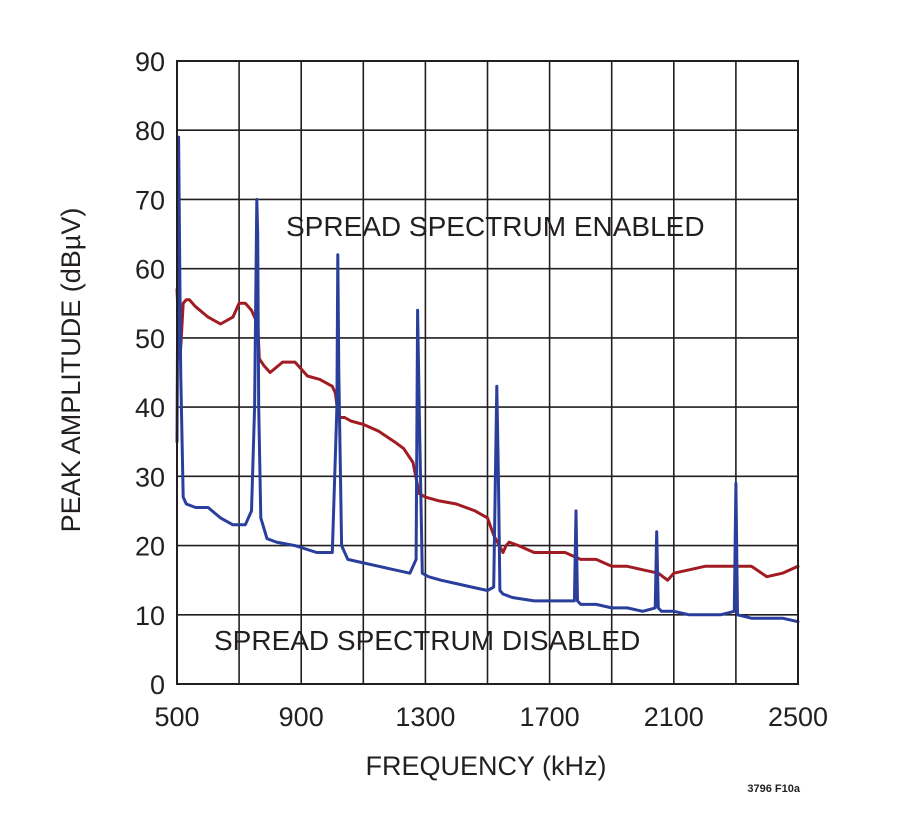 The image size is (900, 826). What do you see at coordinates (427, 640) in the screenshot?
I see `annotation-spread-spectrum-disabled: SPREAD SPECTRUM DISABLED` at bounding box center [427, 640].